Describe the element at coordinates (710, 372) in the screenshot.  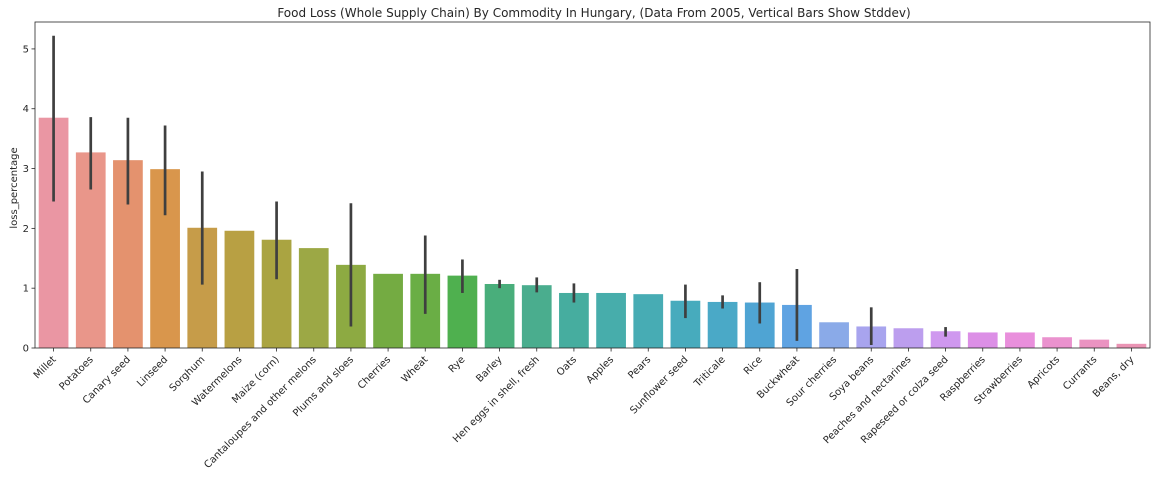
I see `x-tick-label: Triticale` at that location.